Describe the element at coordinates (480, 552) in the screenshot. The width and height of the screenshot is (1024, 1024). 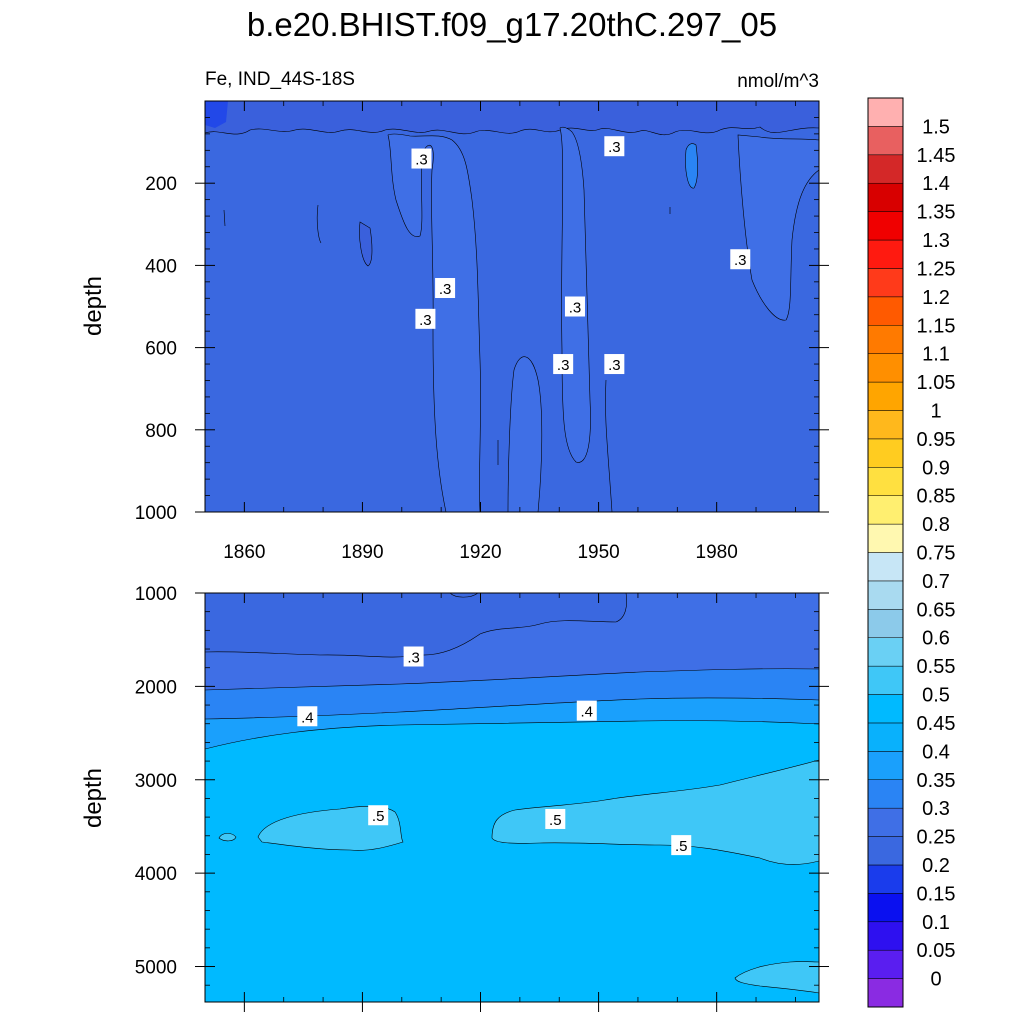
I see `x-tick-label: 1920` at that location.